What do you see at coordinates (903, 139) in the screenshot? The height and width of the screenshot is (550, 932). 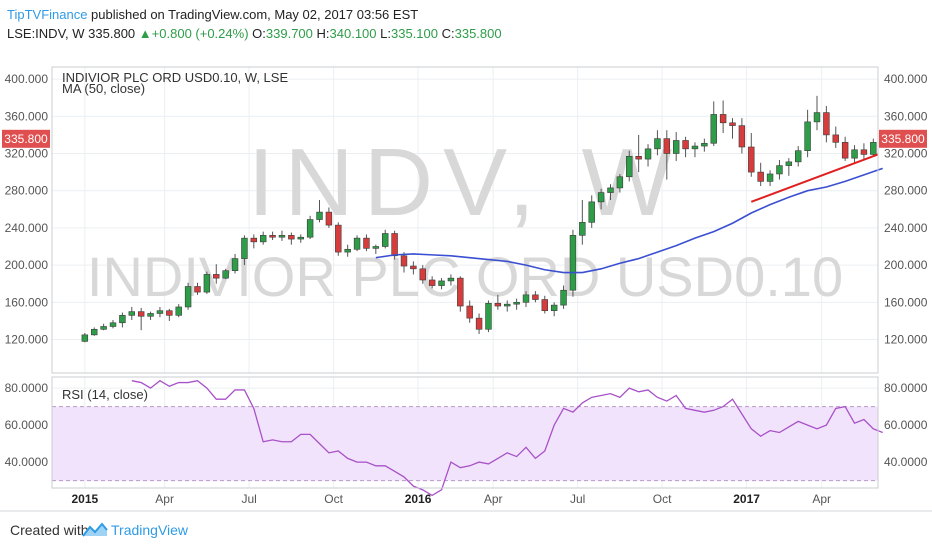 I see `price-tag-text: 335.800` at bounding box center [903, 139].